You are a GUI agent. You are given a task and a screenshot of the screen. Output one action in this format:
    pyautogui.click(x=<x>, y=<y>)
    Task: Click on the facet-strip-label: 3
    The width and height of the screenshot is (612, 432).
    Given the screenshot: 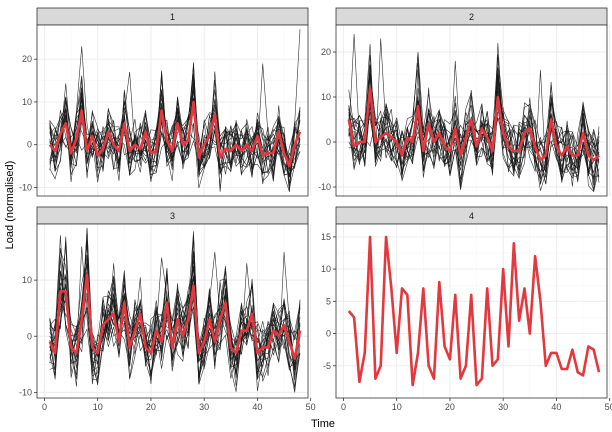 What is the action you would take?
    pyautogui.click(x=172, y=216)
    